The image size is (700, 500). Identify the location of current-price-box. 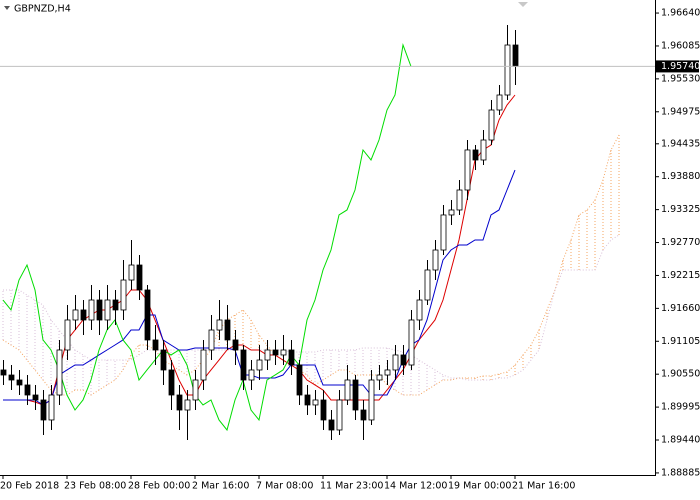
(677, 66).